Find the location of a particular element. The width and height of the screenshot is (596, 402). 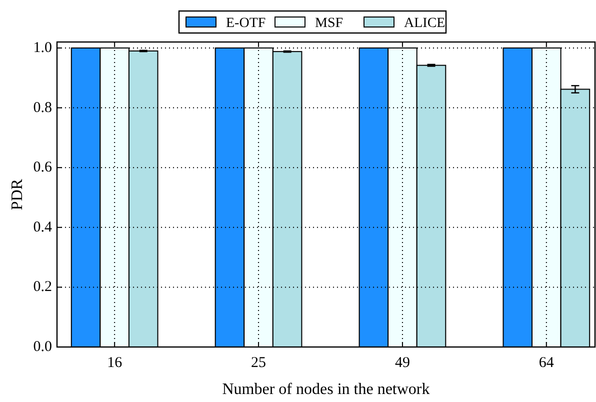

y-tick-label: 0.8 is located at coordinates (42, 108).